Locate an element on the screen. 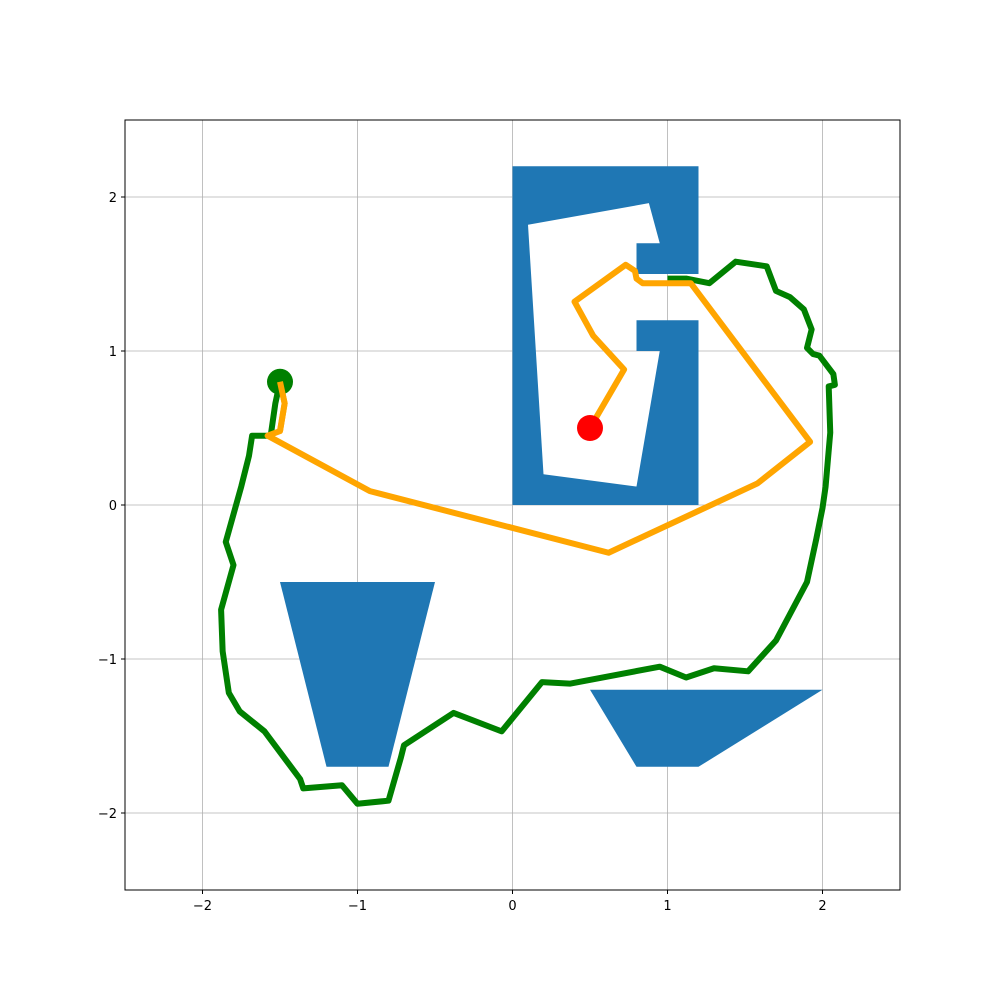 The image size is (1000, 1000). y-tick-label: 1 is located at coordinates (113, 352).